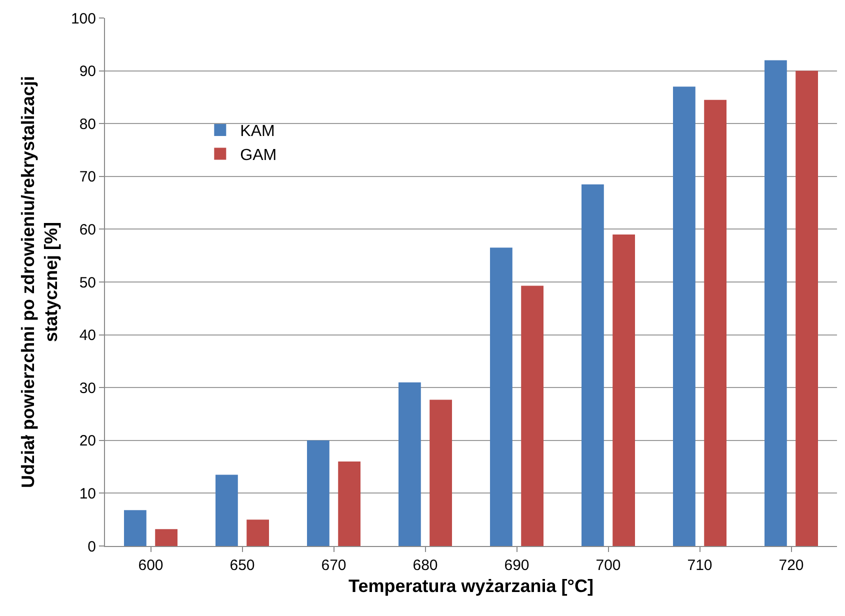 This screenshot has width=845, height=616. Describe the element at coordinates (791, 565) in the screenshot. I see `x-tick-label: 720` at that location.